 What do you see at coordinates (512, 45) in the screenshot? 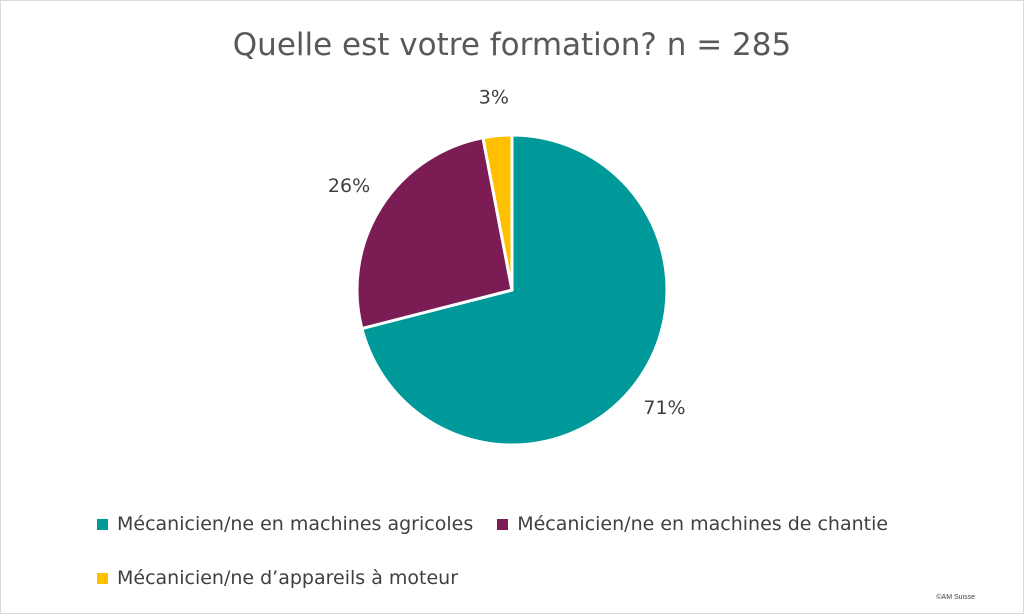
I see `chart-title: Quelle est votre formation? n = 285` at bounding box center [512, 45].